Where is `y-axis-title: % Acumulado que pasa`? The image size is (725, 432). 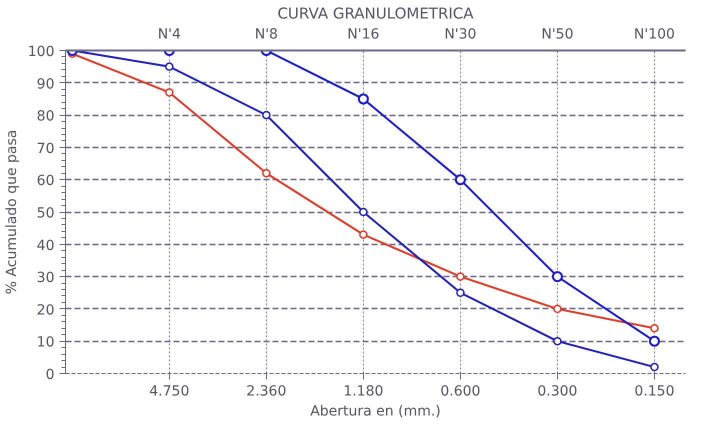
y-axis-title: % Acumulado que pasa is located at coordinates (12, 212).